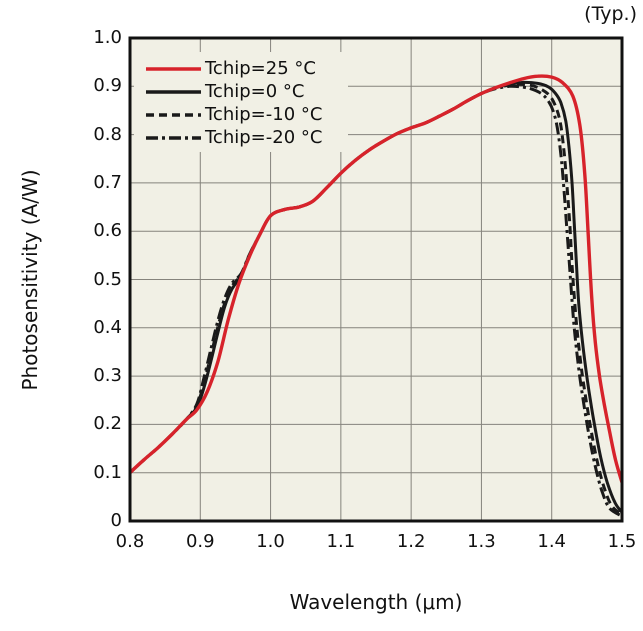  I want to click on legend-item-label: Tchip=25 °C, so click(260, 68).